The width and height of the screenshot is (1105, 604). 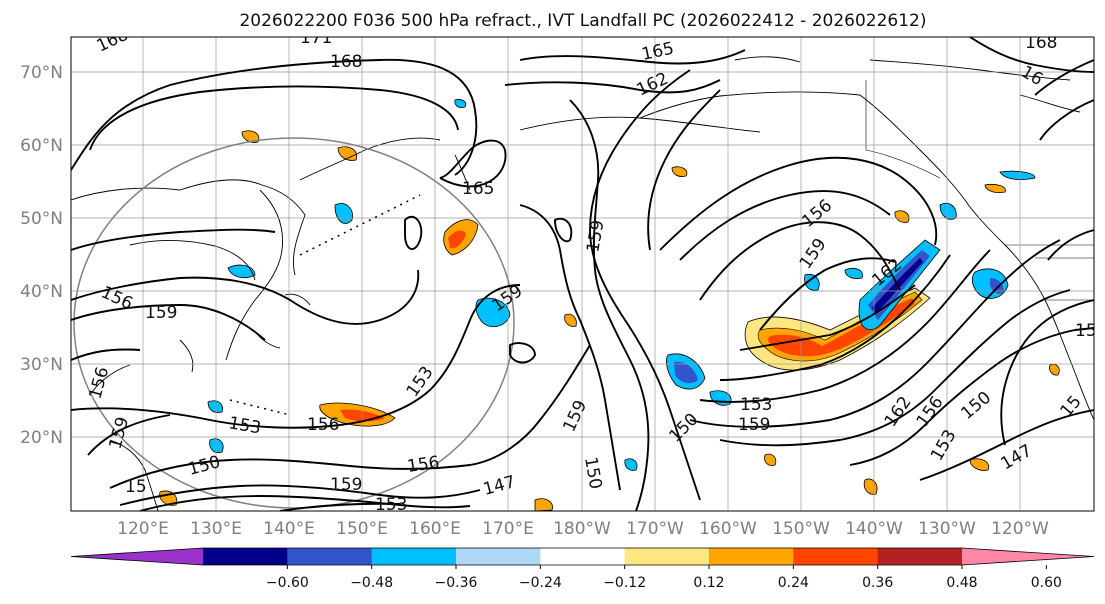 I want to click on lon-label: 130°W, so click(x=947, y=529).